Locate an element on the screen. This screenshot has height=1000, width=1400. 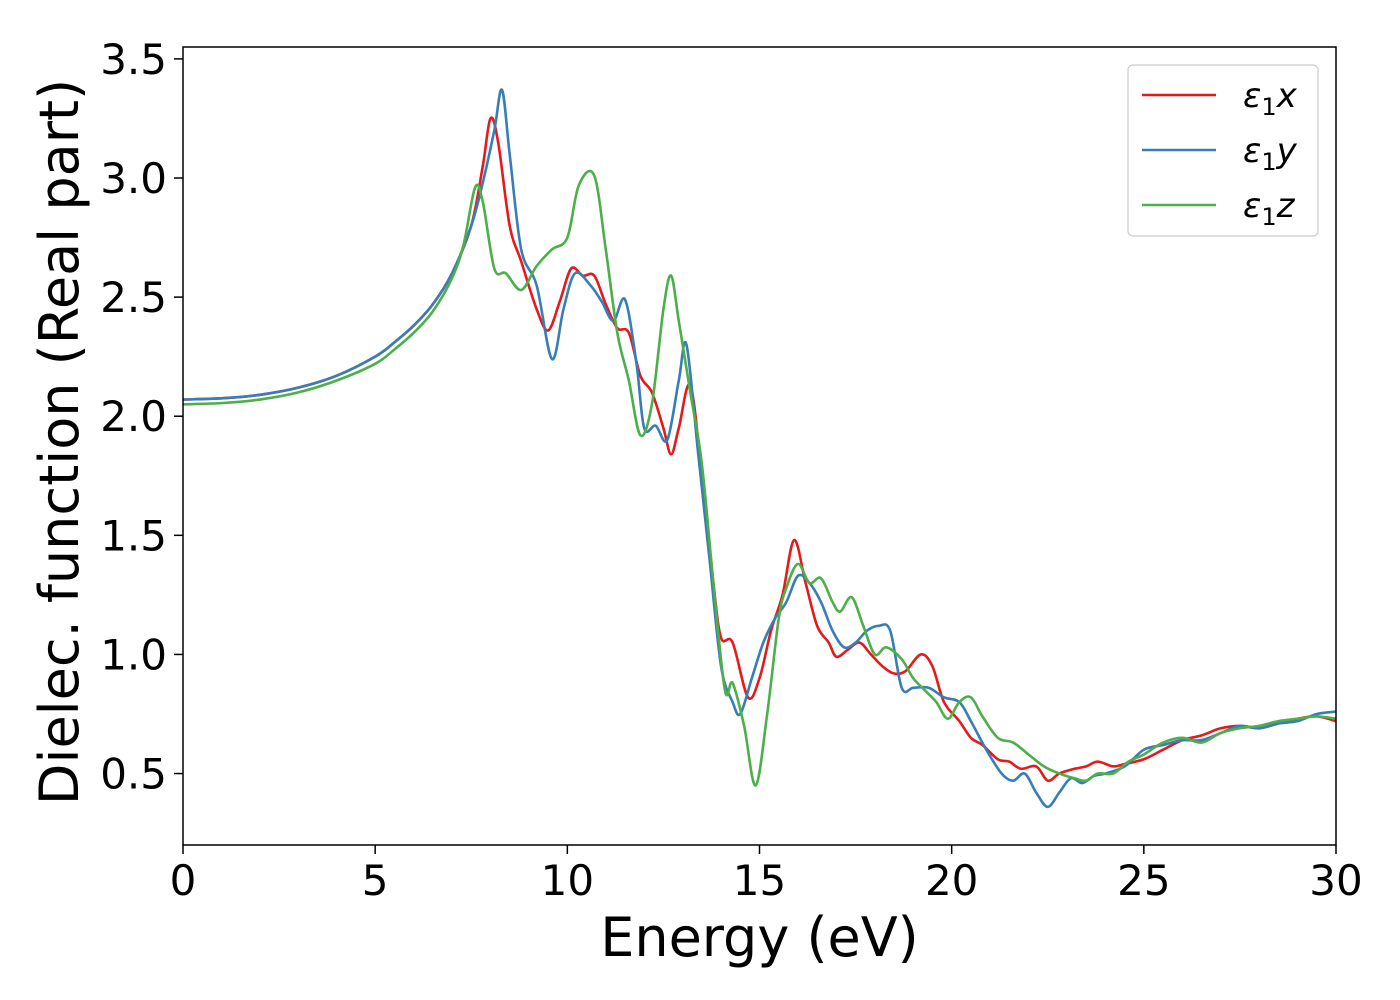
x-tick-label: 30 is located at coordinates (1335, 880).